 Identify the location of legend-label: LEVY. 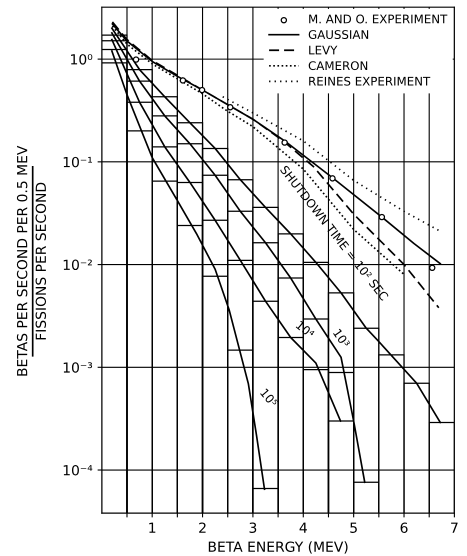
(323, 50).